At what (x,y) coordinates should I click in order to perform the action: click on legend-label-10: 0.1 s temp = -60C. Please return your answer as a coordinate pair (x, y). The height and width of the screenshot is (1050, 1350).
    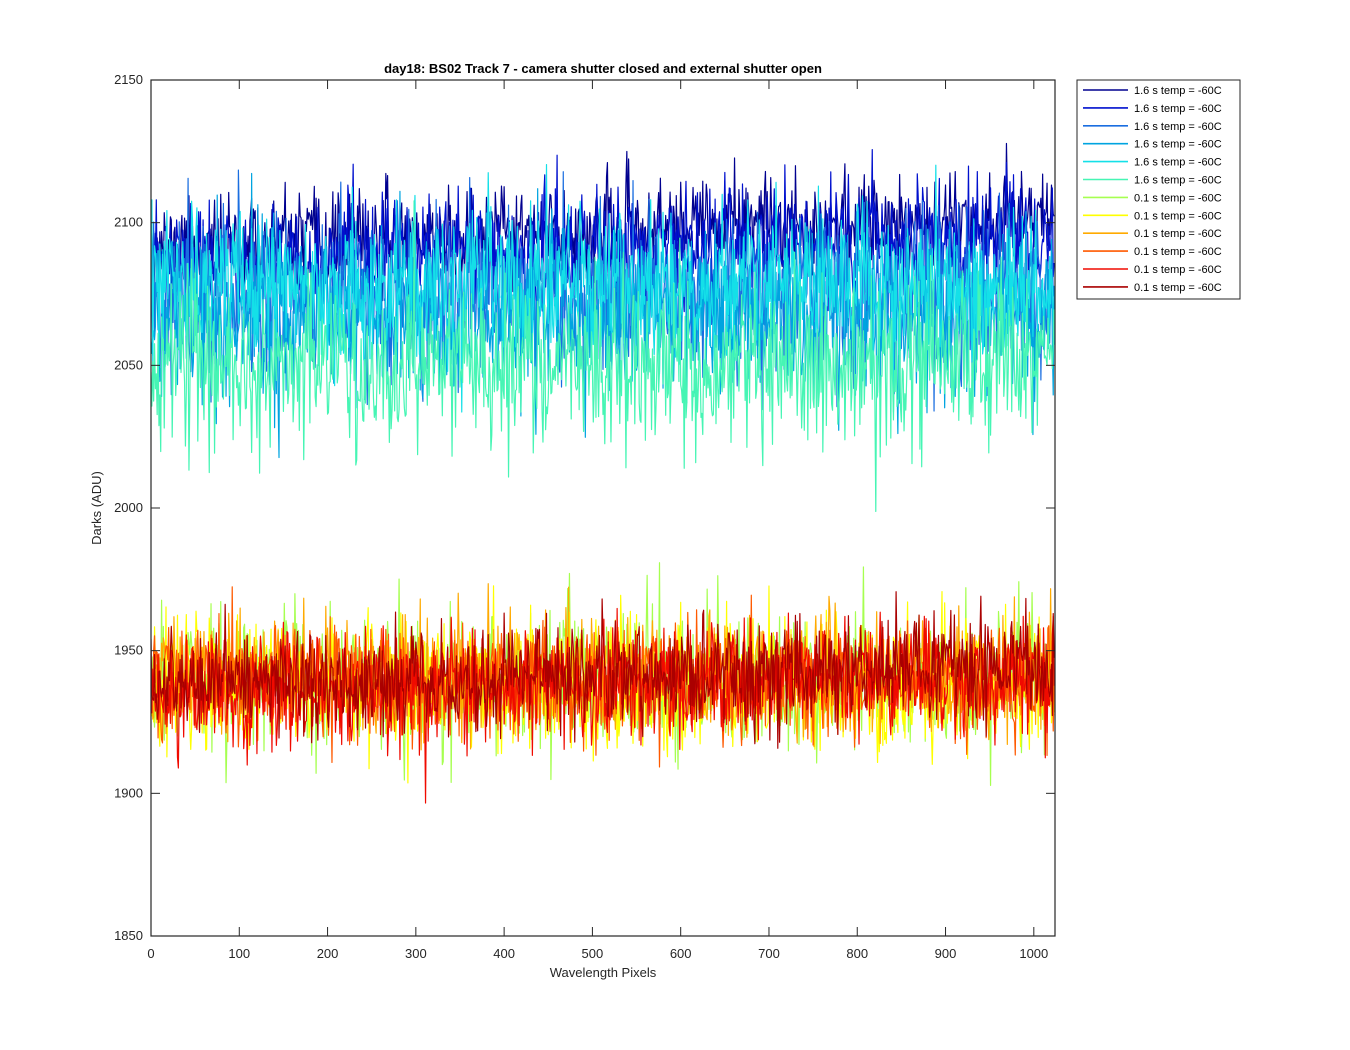
    Looking at the image, I should click on (1178, 252).